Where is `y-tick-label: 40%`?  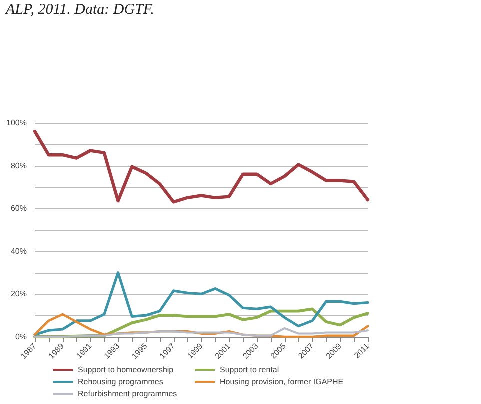
y-tick-label: 40% is located at coordinates (18, 251).